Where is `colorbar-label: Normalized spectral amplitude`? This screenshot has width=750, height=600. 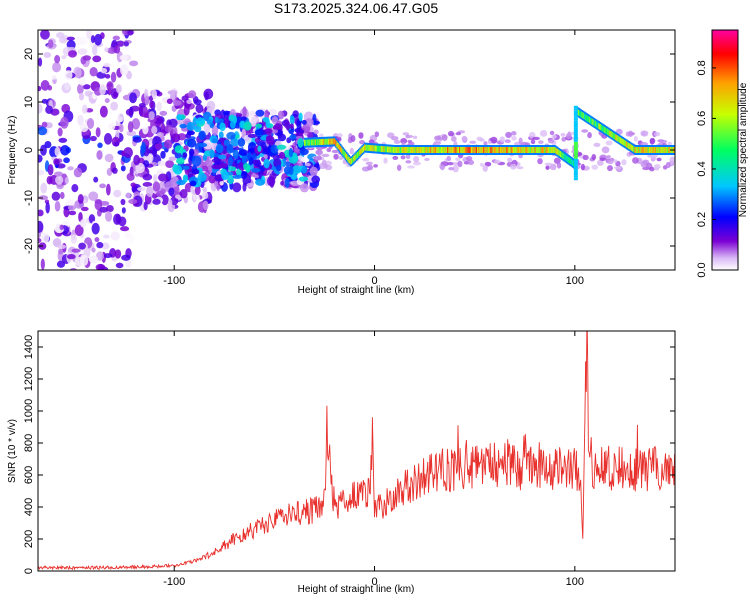
colorbar-label: Normalized spectral amplitude is located at coordinates (743, 149).